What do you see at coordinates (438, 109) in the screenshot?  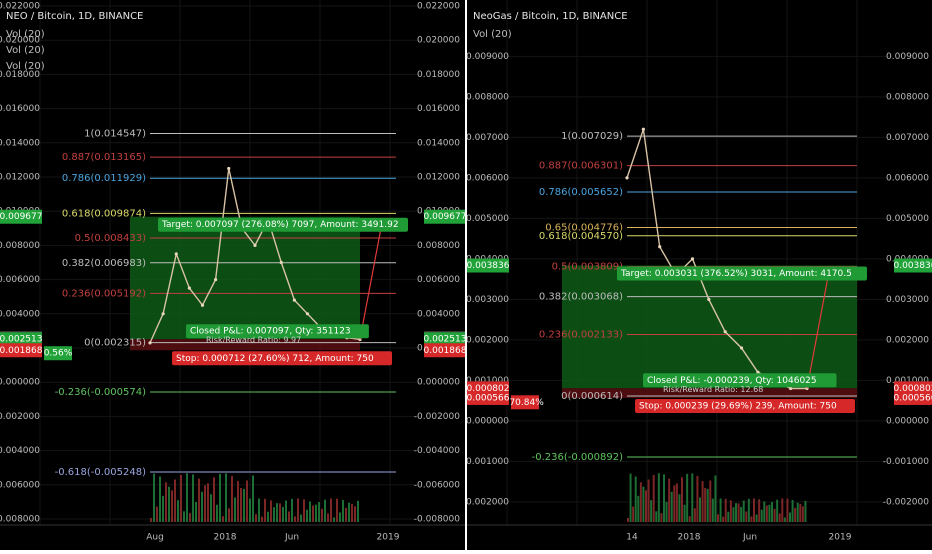 I see `y-tick-label-right: 0.016000` at bounding box center [438, 109].